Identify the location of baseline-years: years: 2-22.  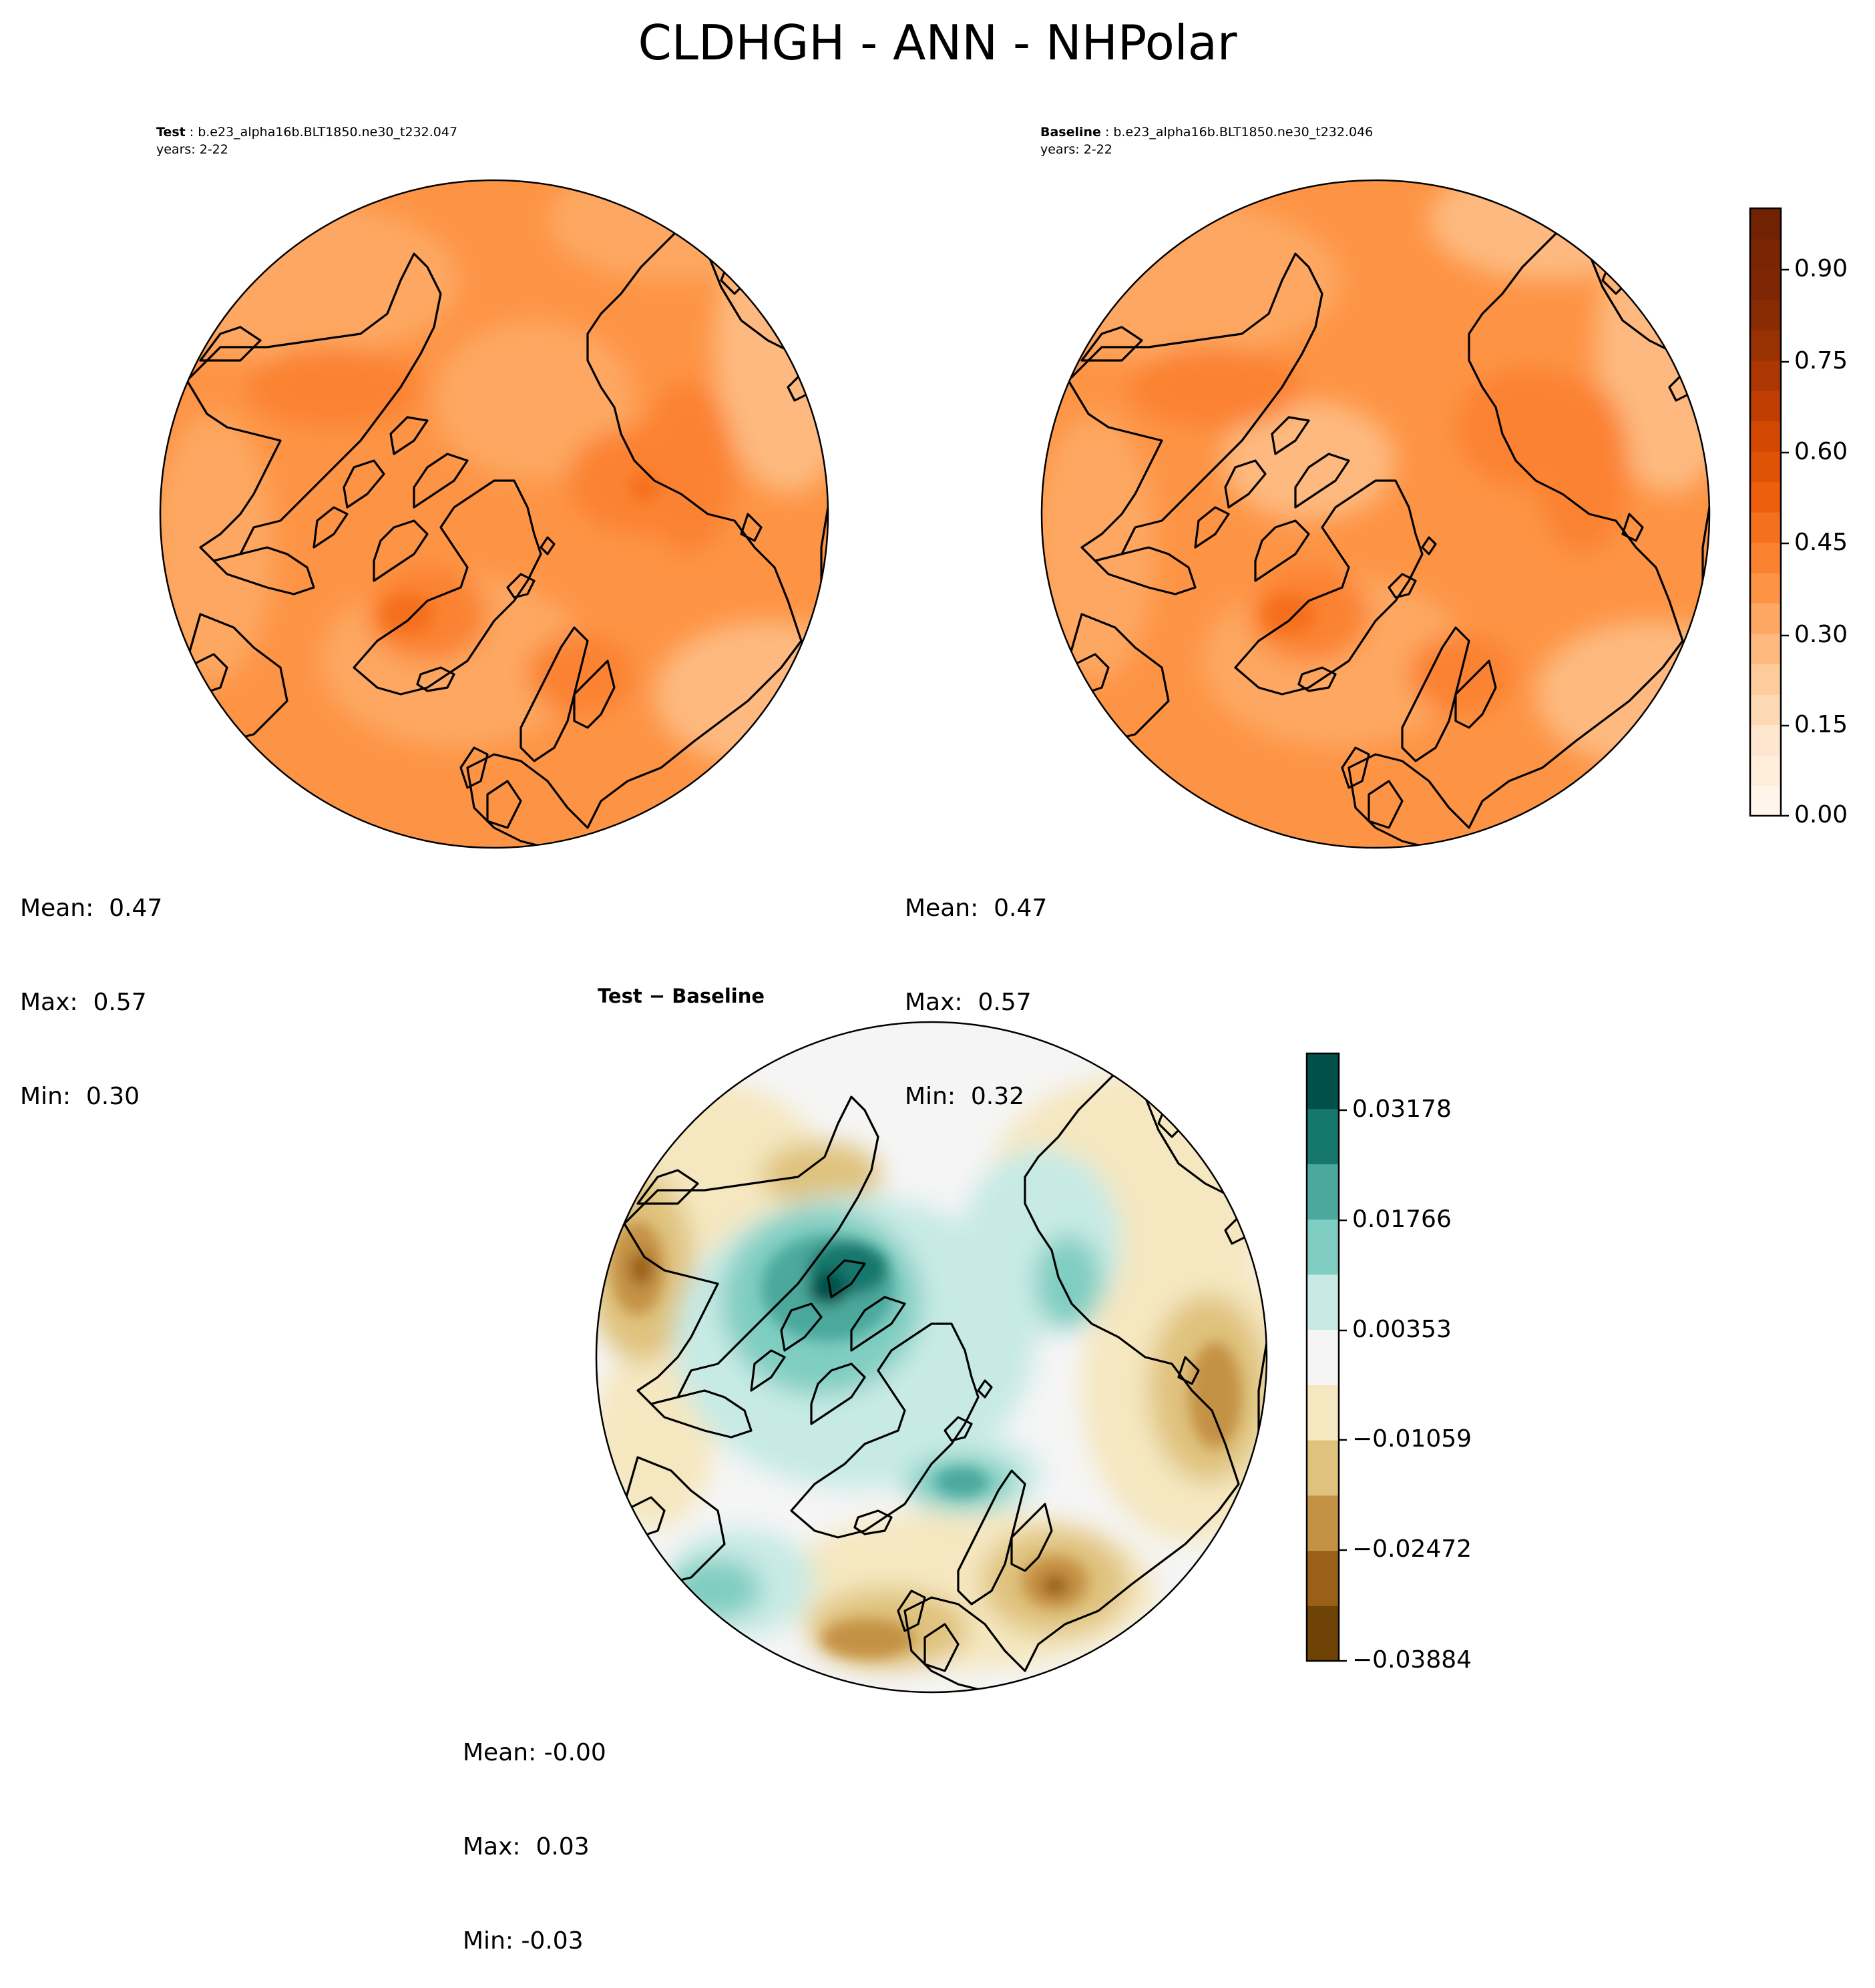
(1076, 149).